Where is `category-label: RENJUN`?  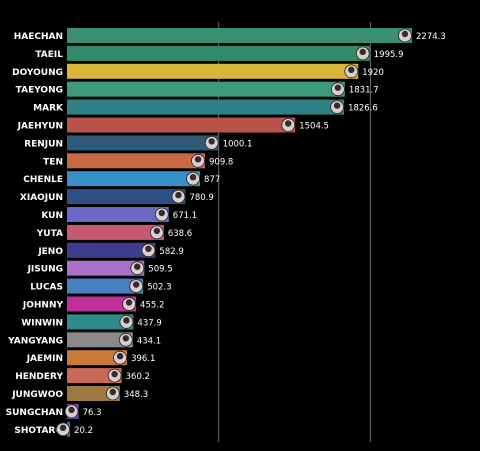 category-label: RENJUN is located at coordinates (43, 144).